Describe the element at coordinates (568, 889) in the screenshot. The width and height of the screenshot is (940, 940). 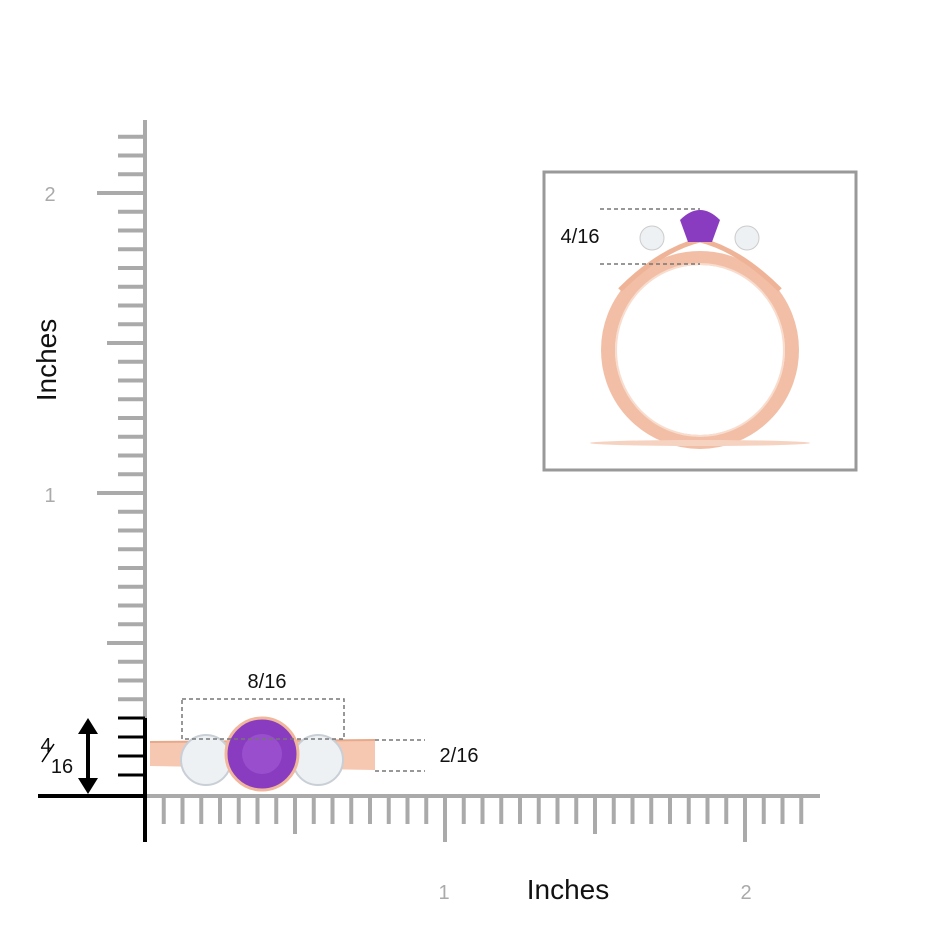
I see `x-title: Inches` at that location.